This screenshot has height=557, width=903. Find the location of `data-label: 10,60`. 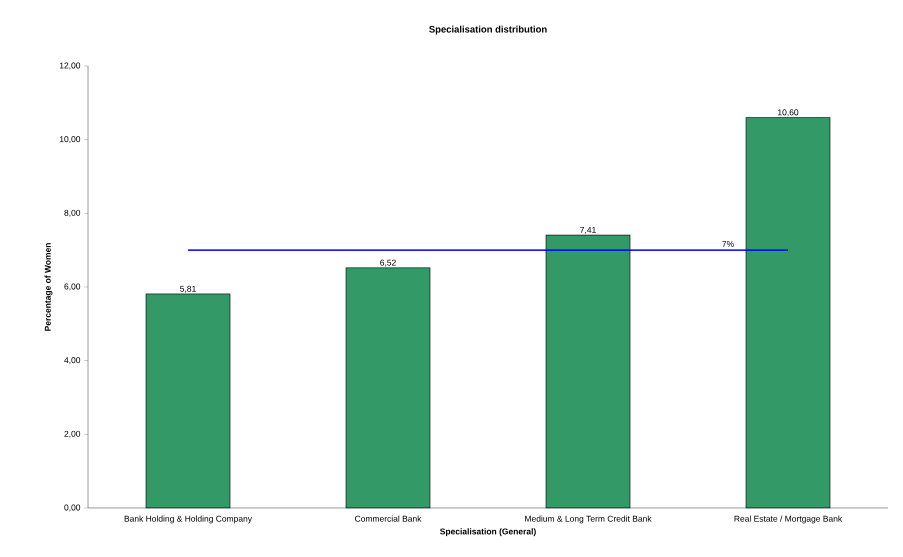

data-label: 10,60 is located at coordinates (788, 112).